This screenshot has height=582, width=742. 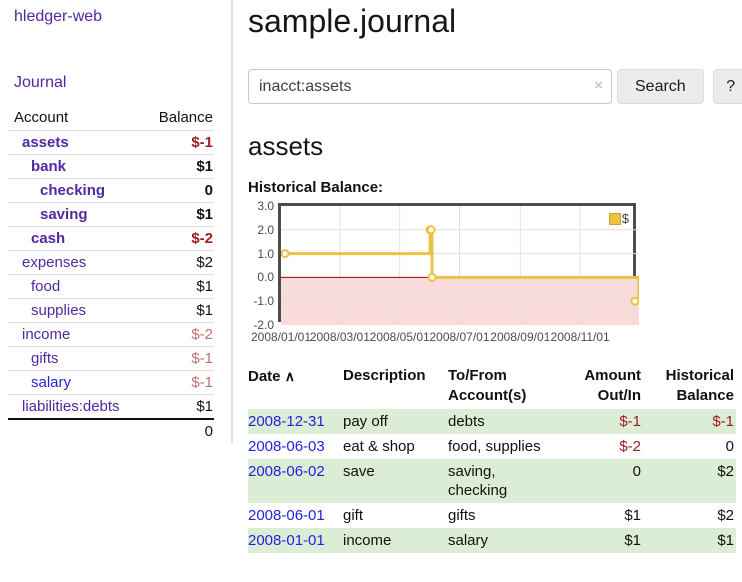 I want to click on account-row: gifts $-1, so click(x=111, y=358).